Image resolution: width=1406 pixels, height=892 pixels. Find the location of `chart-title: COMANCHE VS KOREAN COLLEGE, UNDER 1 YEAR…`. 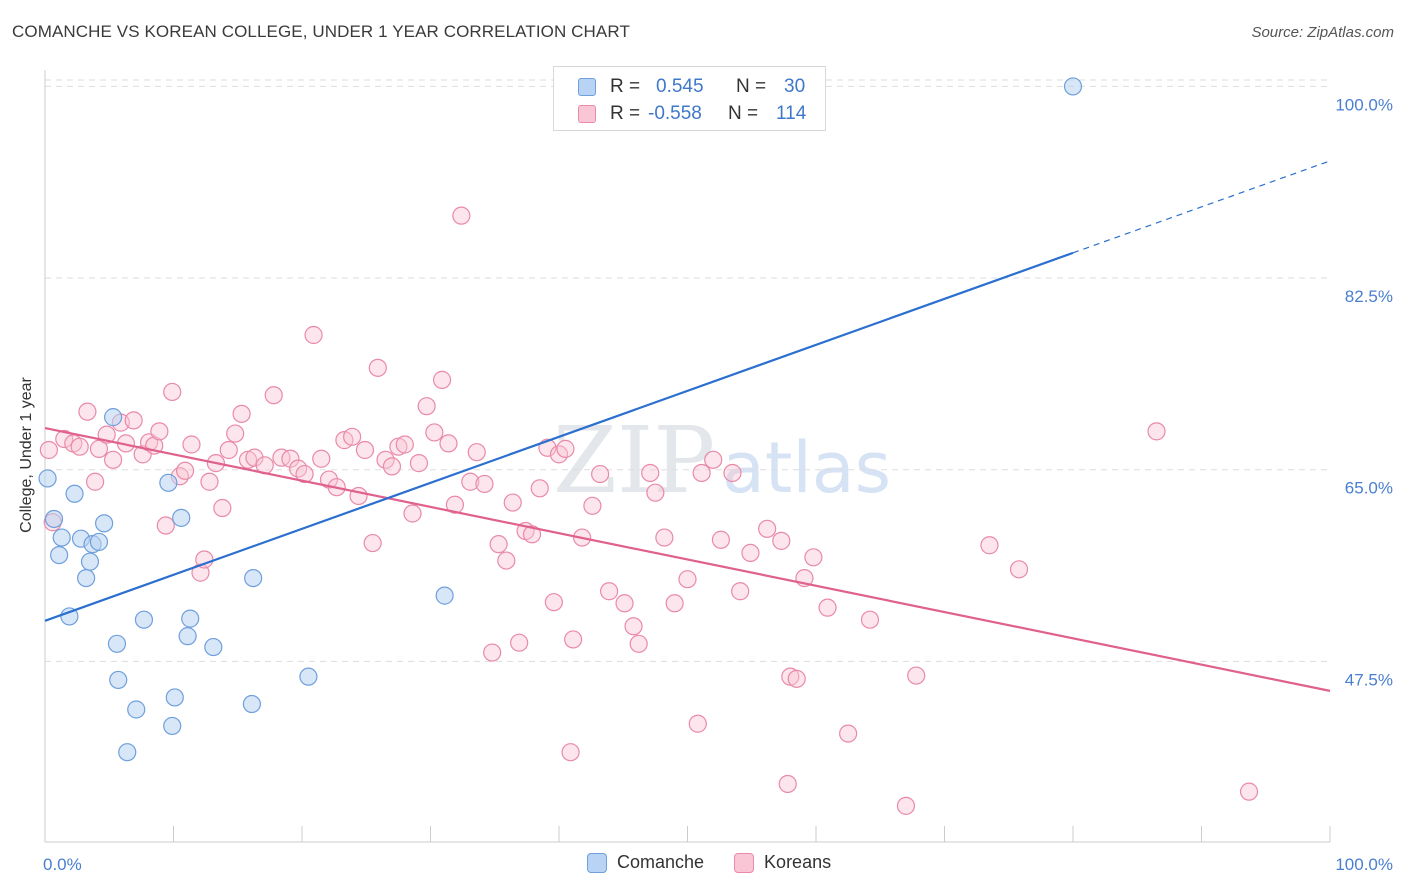

chart-title: COMANCHE VS KOREAN COLLEGE, UNDER 1 YEAR… is located at coordinates (321, 31).